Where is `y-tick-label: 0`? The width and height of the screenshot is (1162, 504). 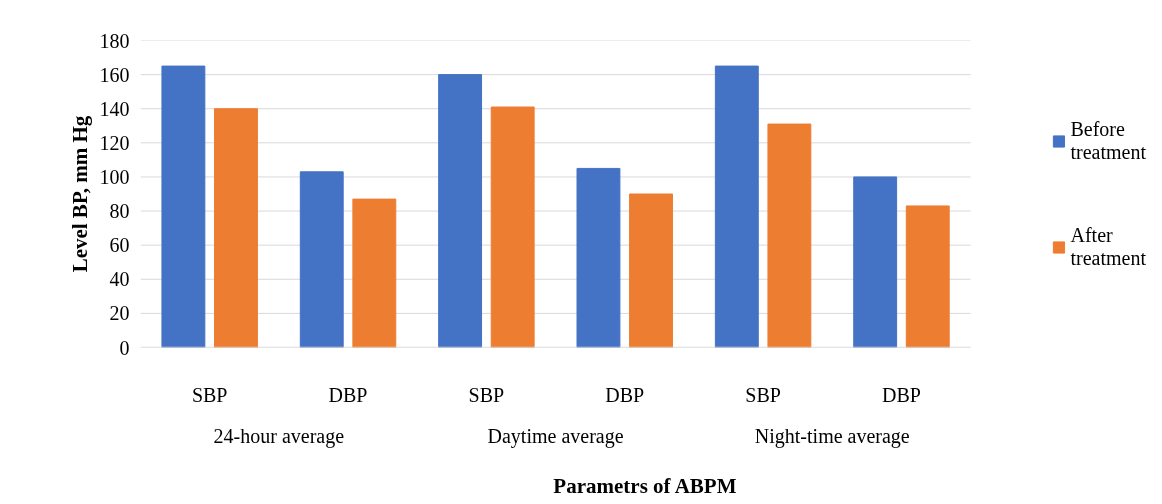 y-tick-label: 0 is located at coordinates (124, 347).